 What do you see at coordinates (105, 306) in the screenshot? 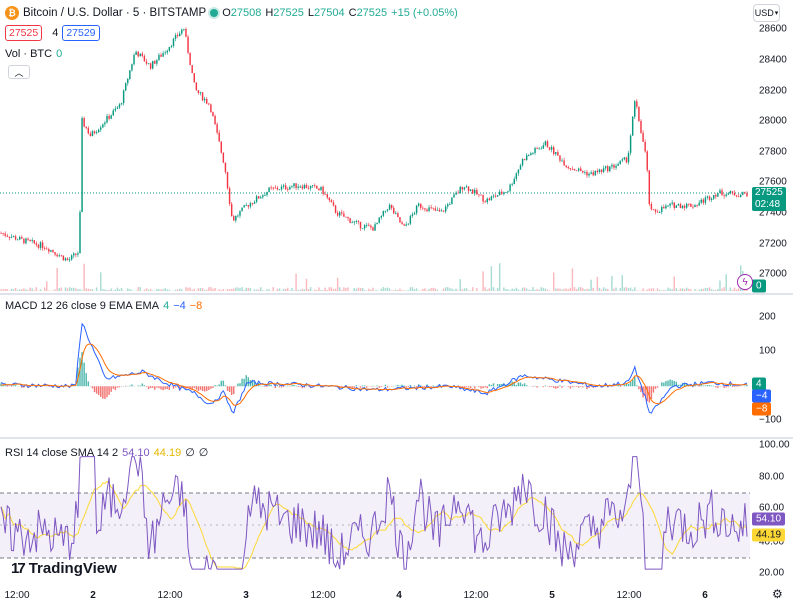
I see `macd-legend: MACD 12 26 close 9 EMA EMA 4 −4 −8` at bounding box center [105, 306].